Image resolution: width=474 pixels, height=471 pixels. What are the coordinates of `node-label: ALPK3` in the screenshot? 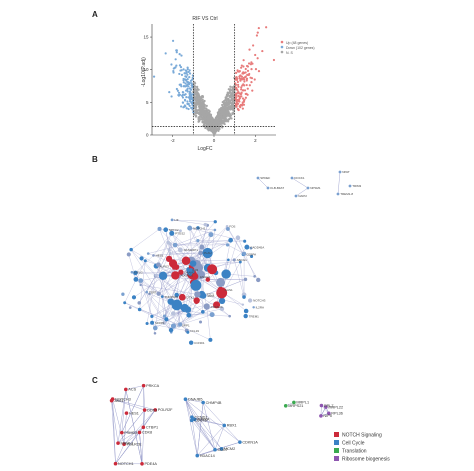 It's located at (164, 266).